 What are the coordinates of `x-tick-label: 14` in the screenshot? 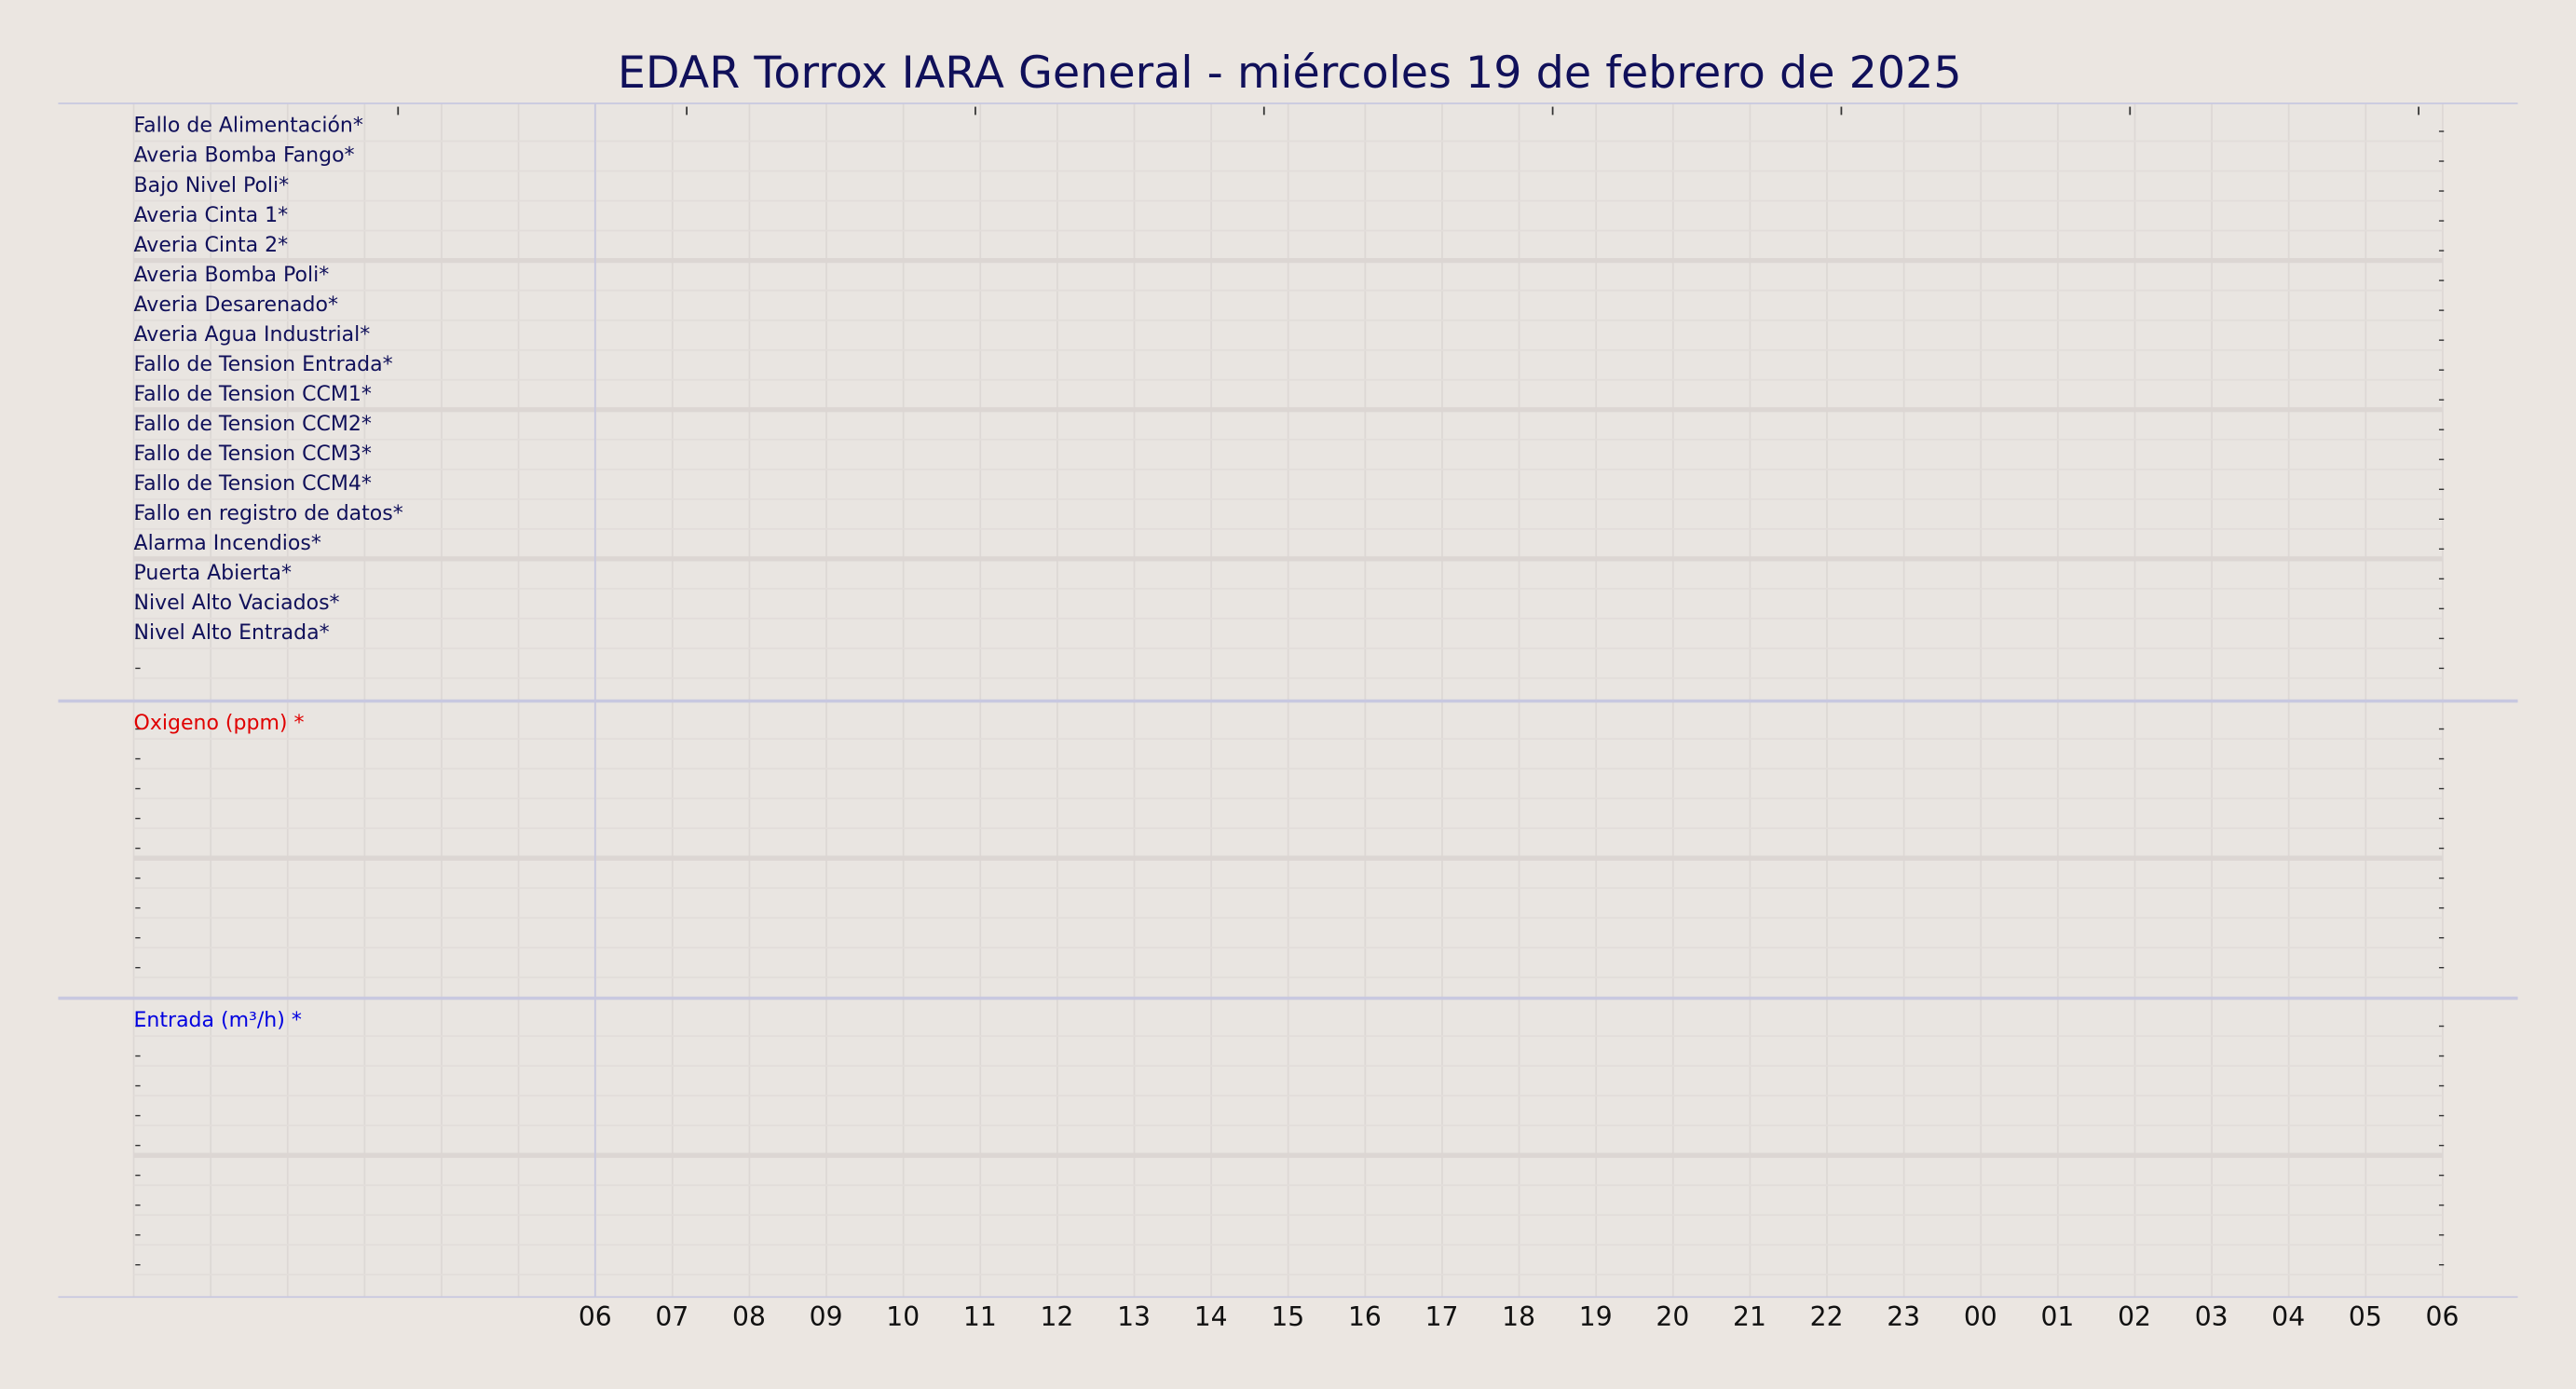 It's located at (1211, 1316).